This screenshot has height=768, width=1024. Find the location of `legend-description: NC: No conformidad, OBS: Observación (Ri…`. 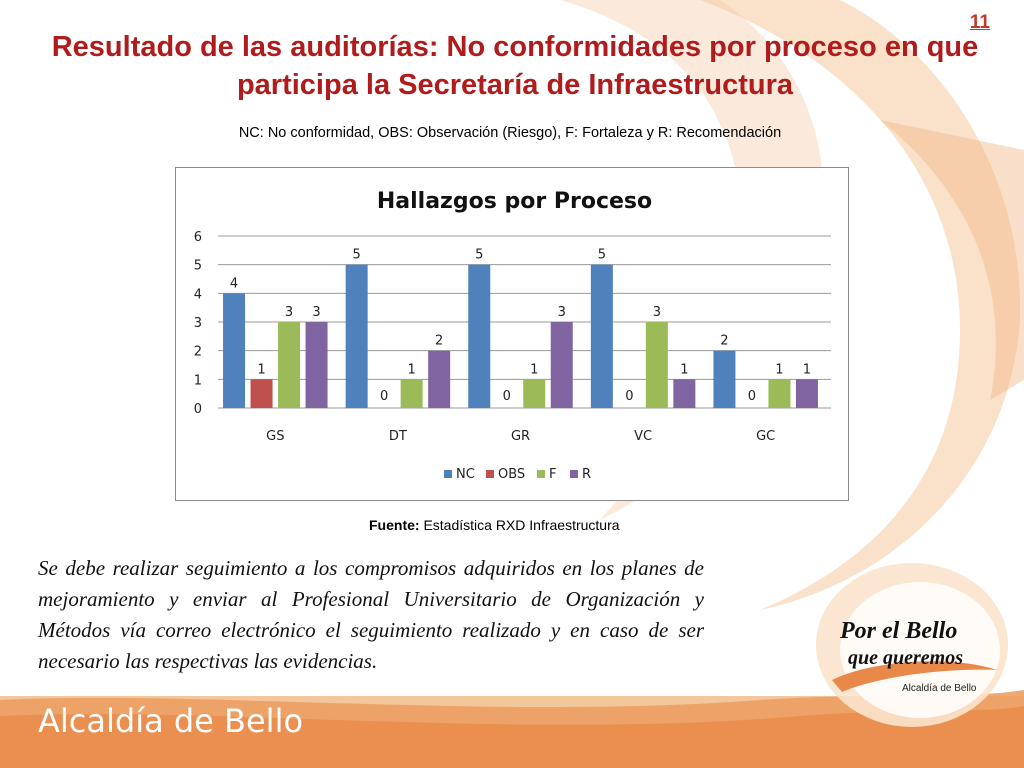

legend-description: NC: No conformidad, OBS: Observación (Ri… is located at coordinates (510, 133).